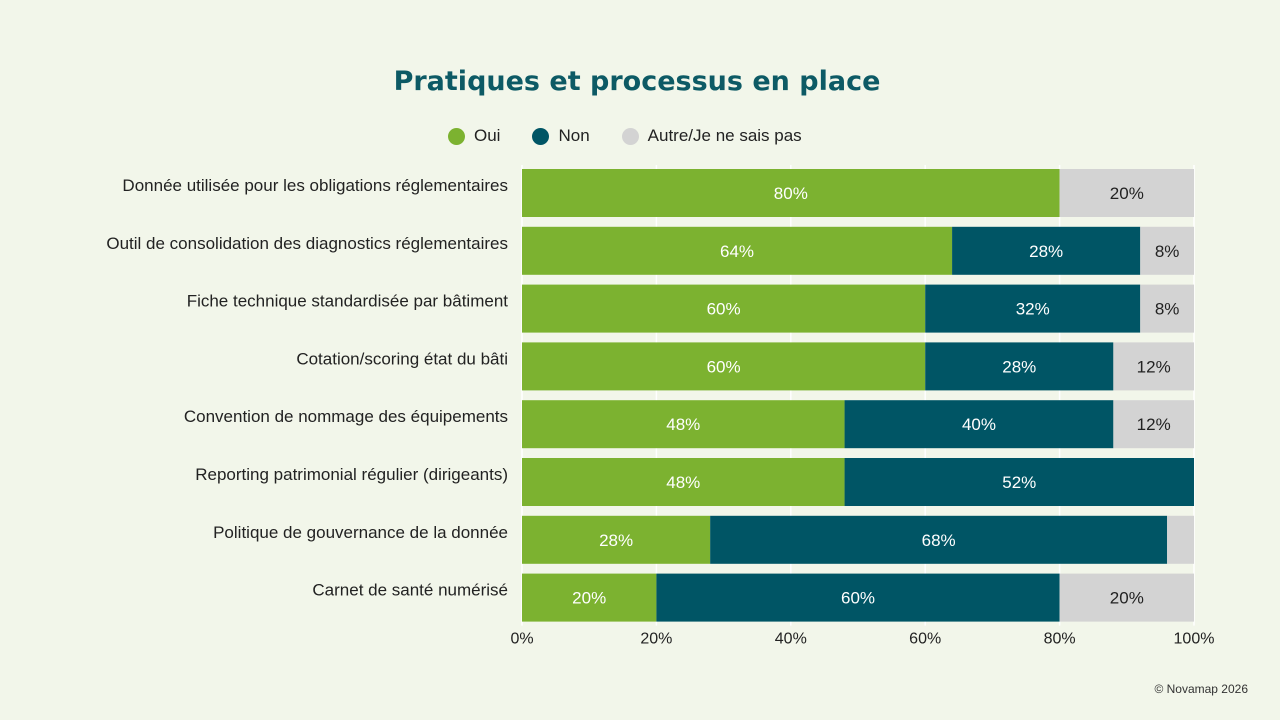 This screenshot has width=1280, height=720. What do you see at coordinates (1060, 639) in the screenshot?
I see `x-tick-label: 80%` at bounding box center [1060, 639].